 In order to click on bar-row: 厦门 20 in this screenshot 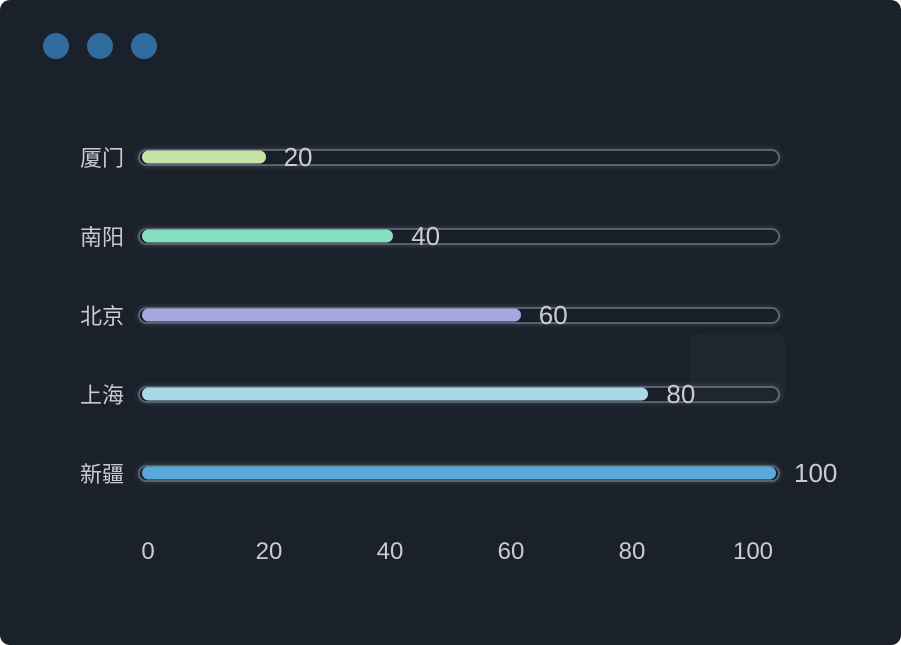, I will do `click(464, 157)`.